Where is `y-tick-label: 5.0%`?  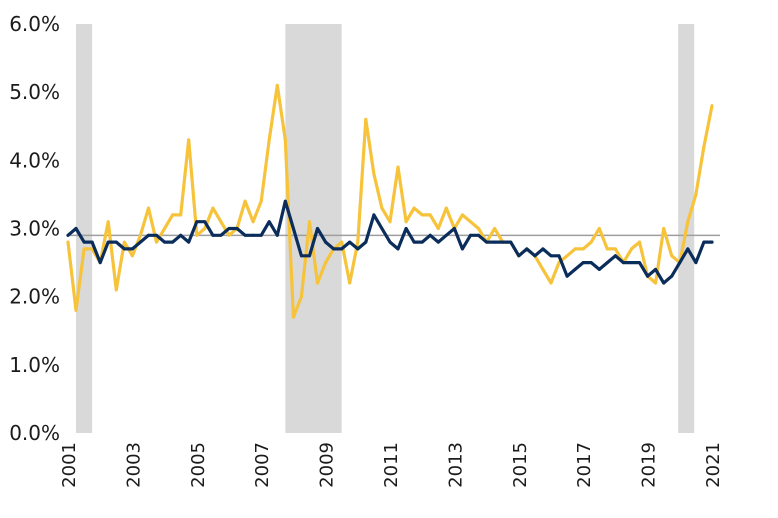 y-tick-label: 5.0% is located at coordinates (34, 92).